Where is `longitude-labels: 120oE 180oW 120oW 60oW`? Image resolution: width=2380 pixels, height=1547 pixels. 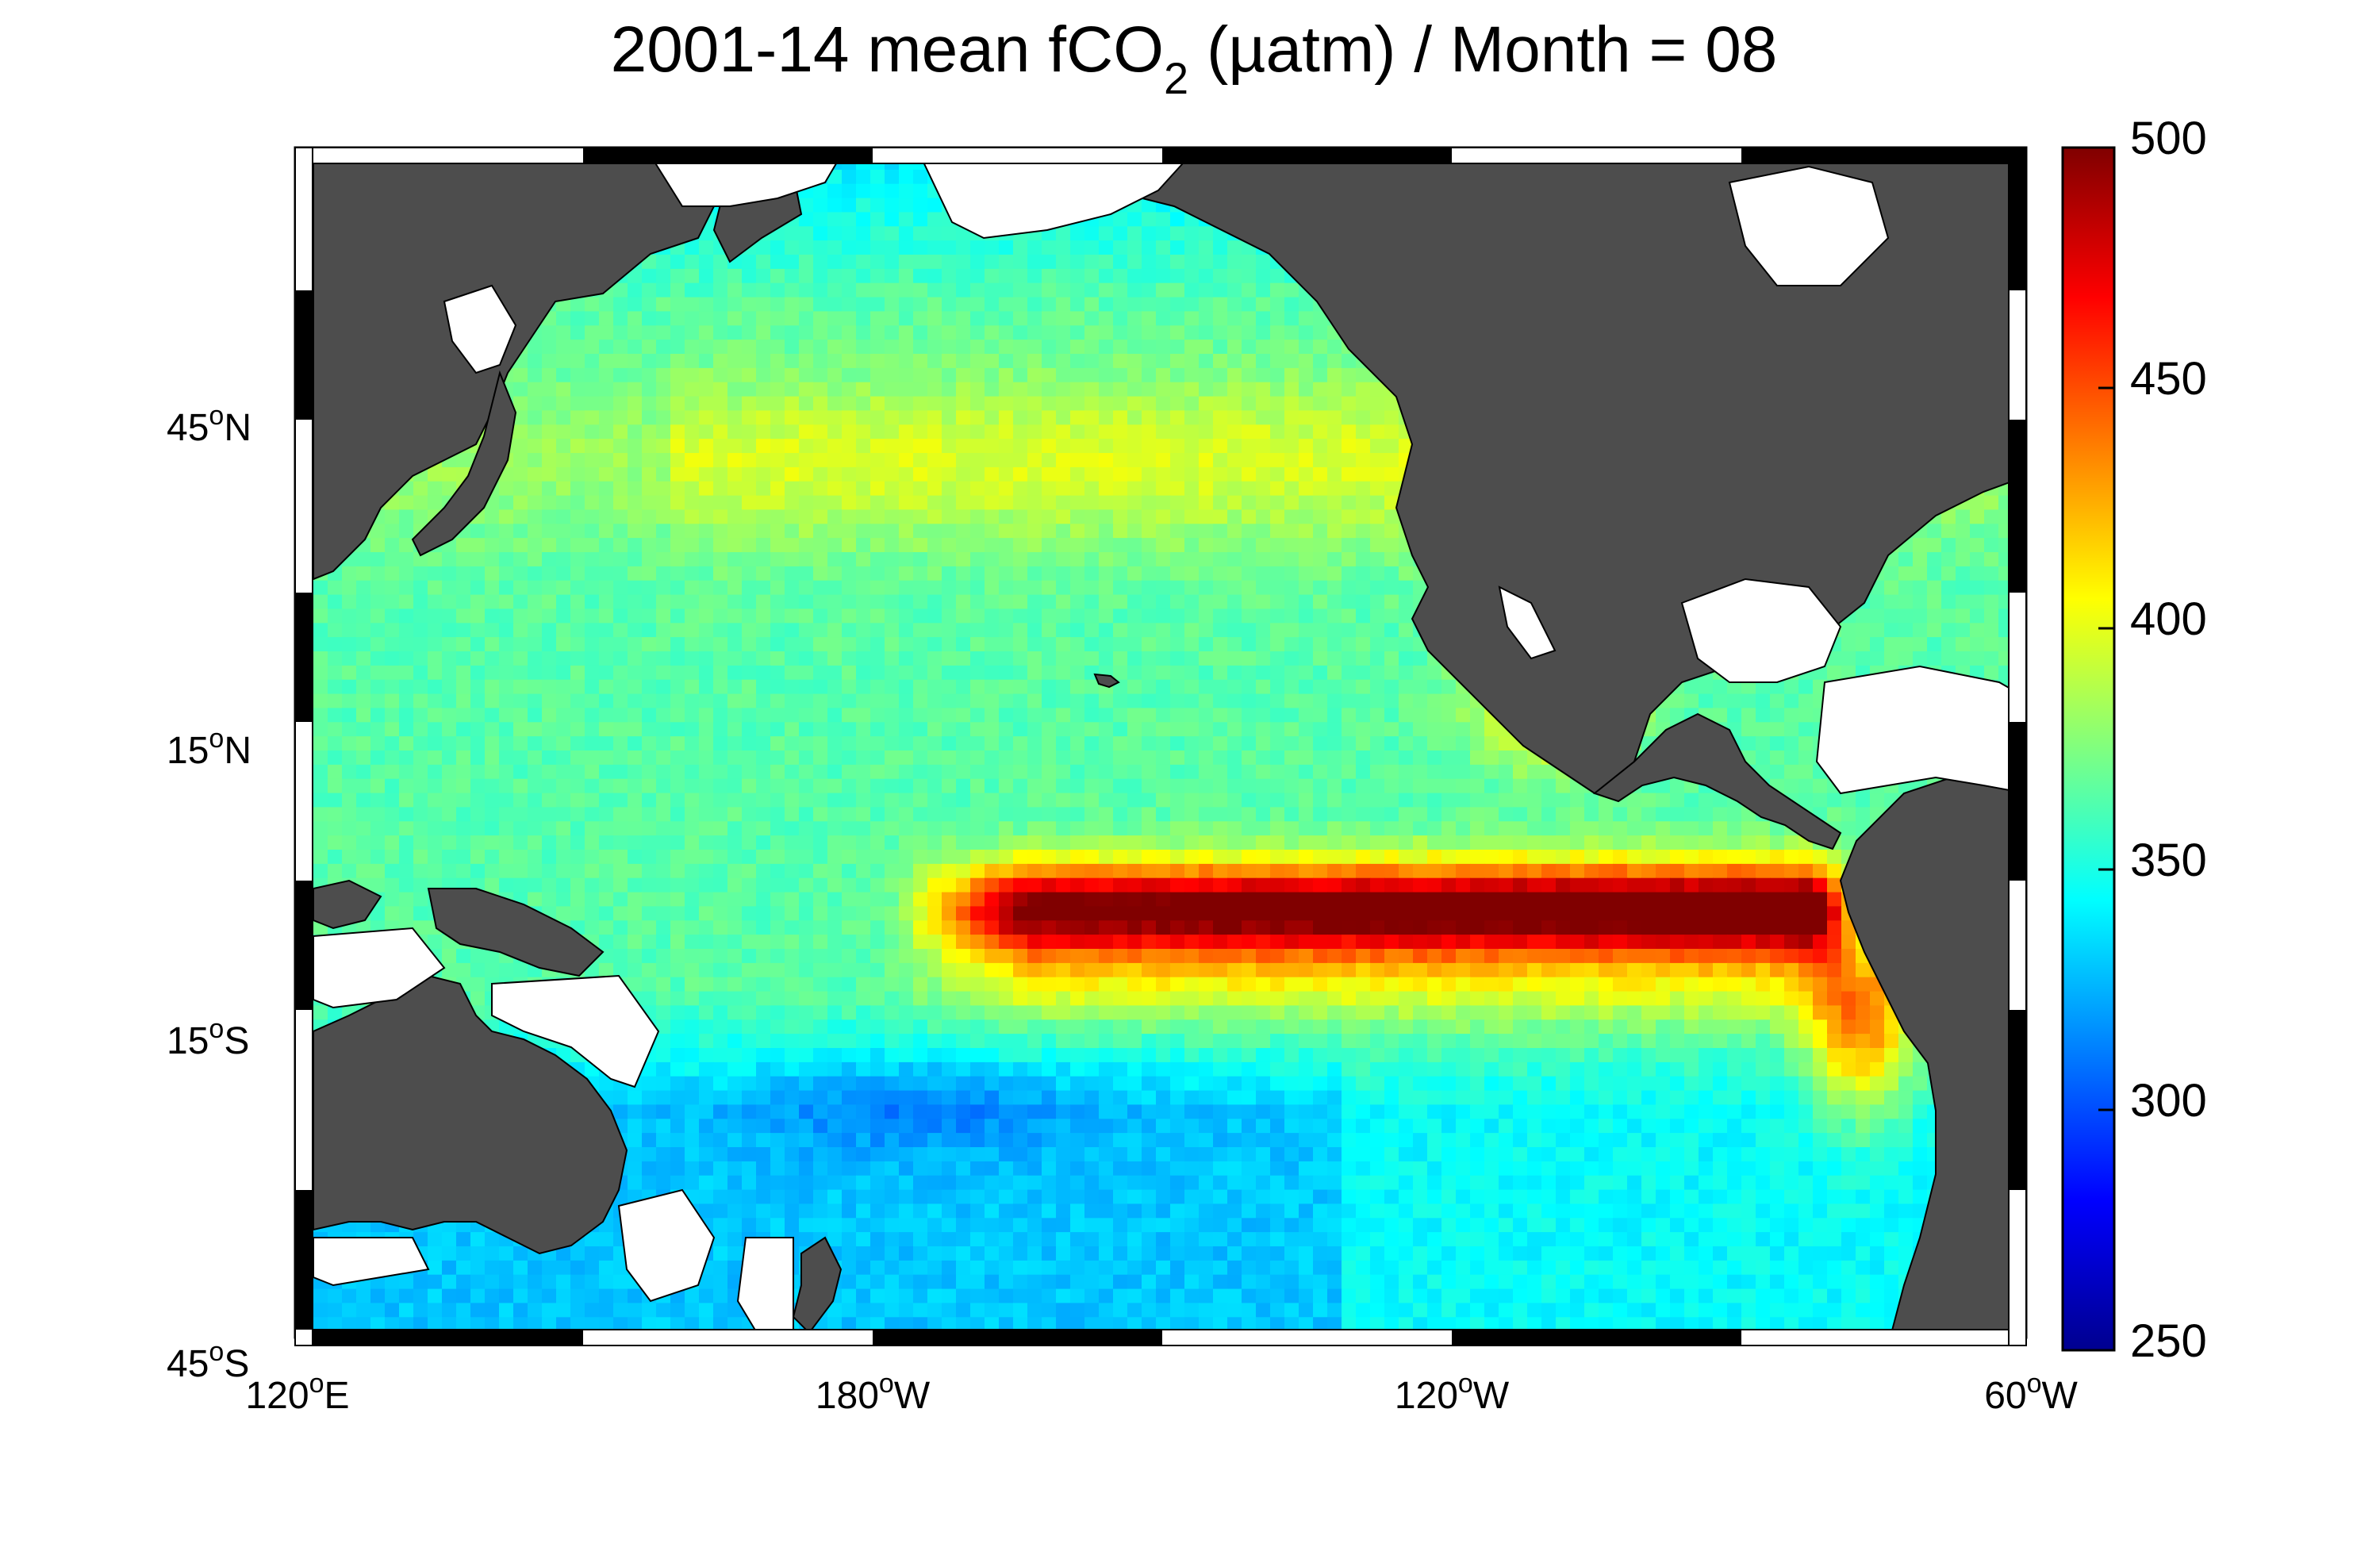 longitude-labels: 120oE 180oW 120oW 60oW is located at coordinates (1161, 1392).